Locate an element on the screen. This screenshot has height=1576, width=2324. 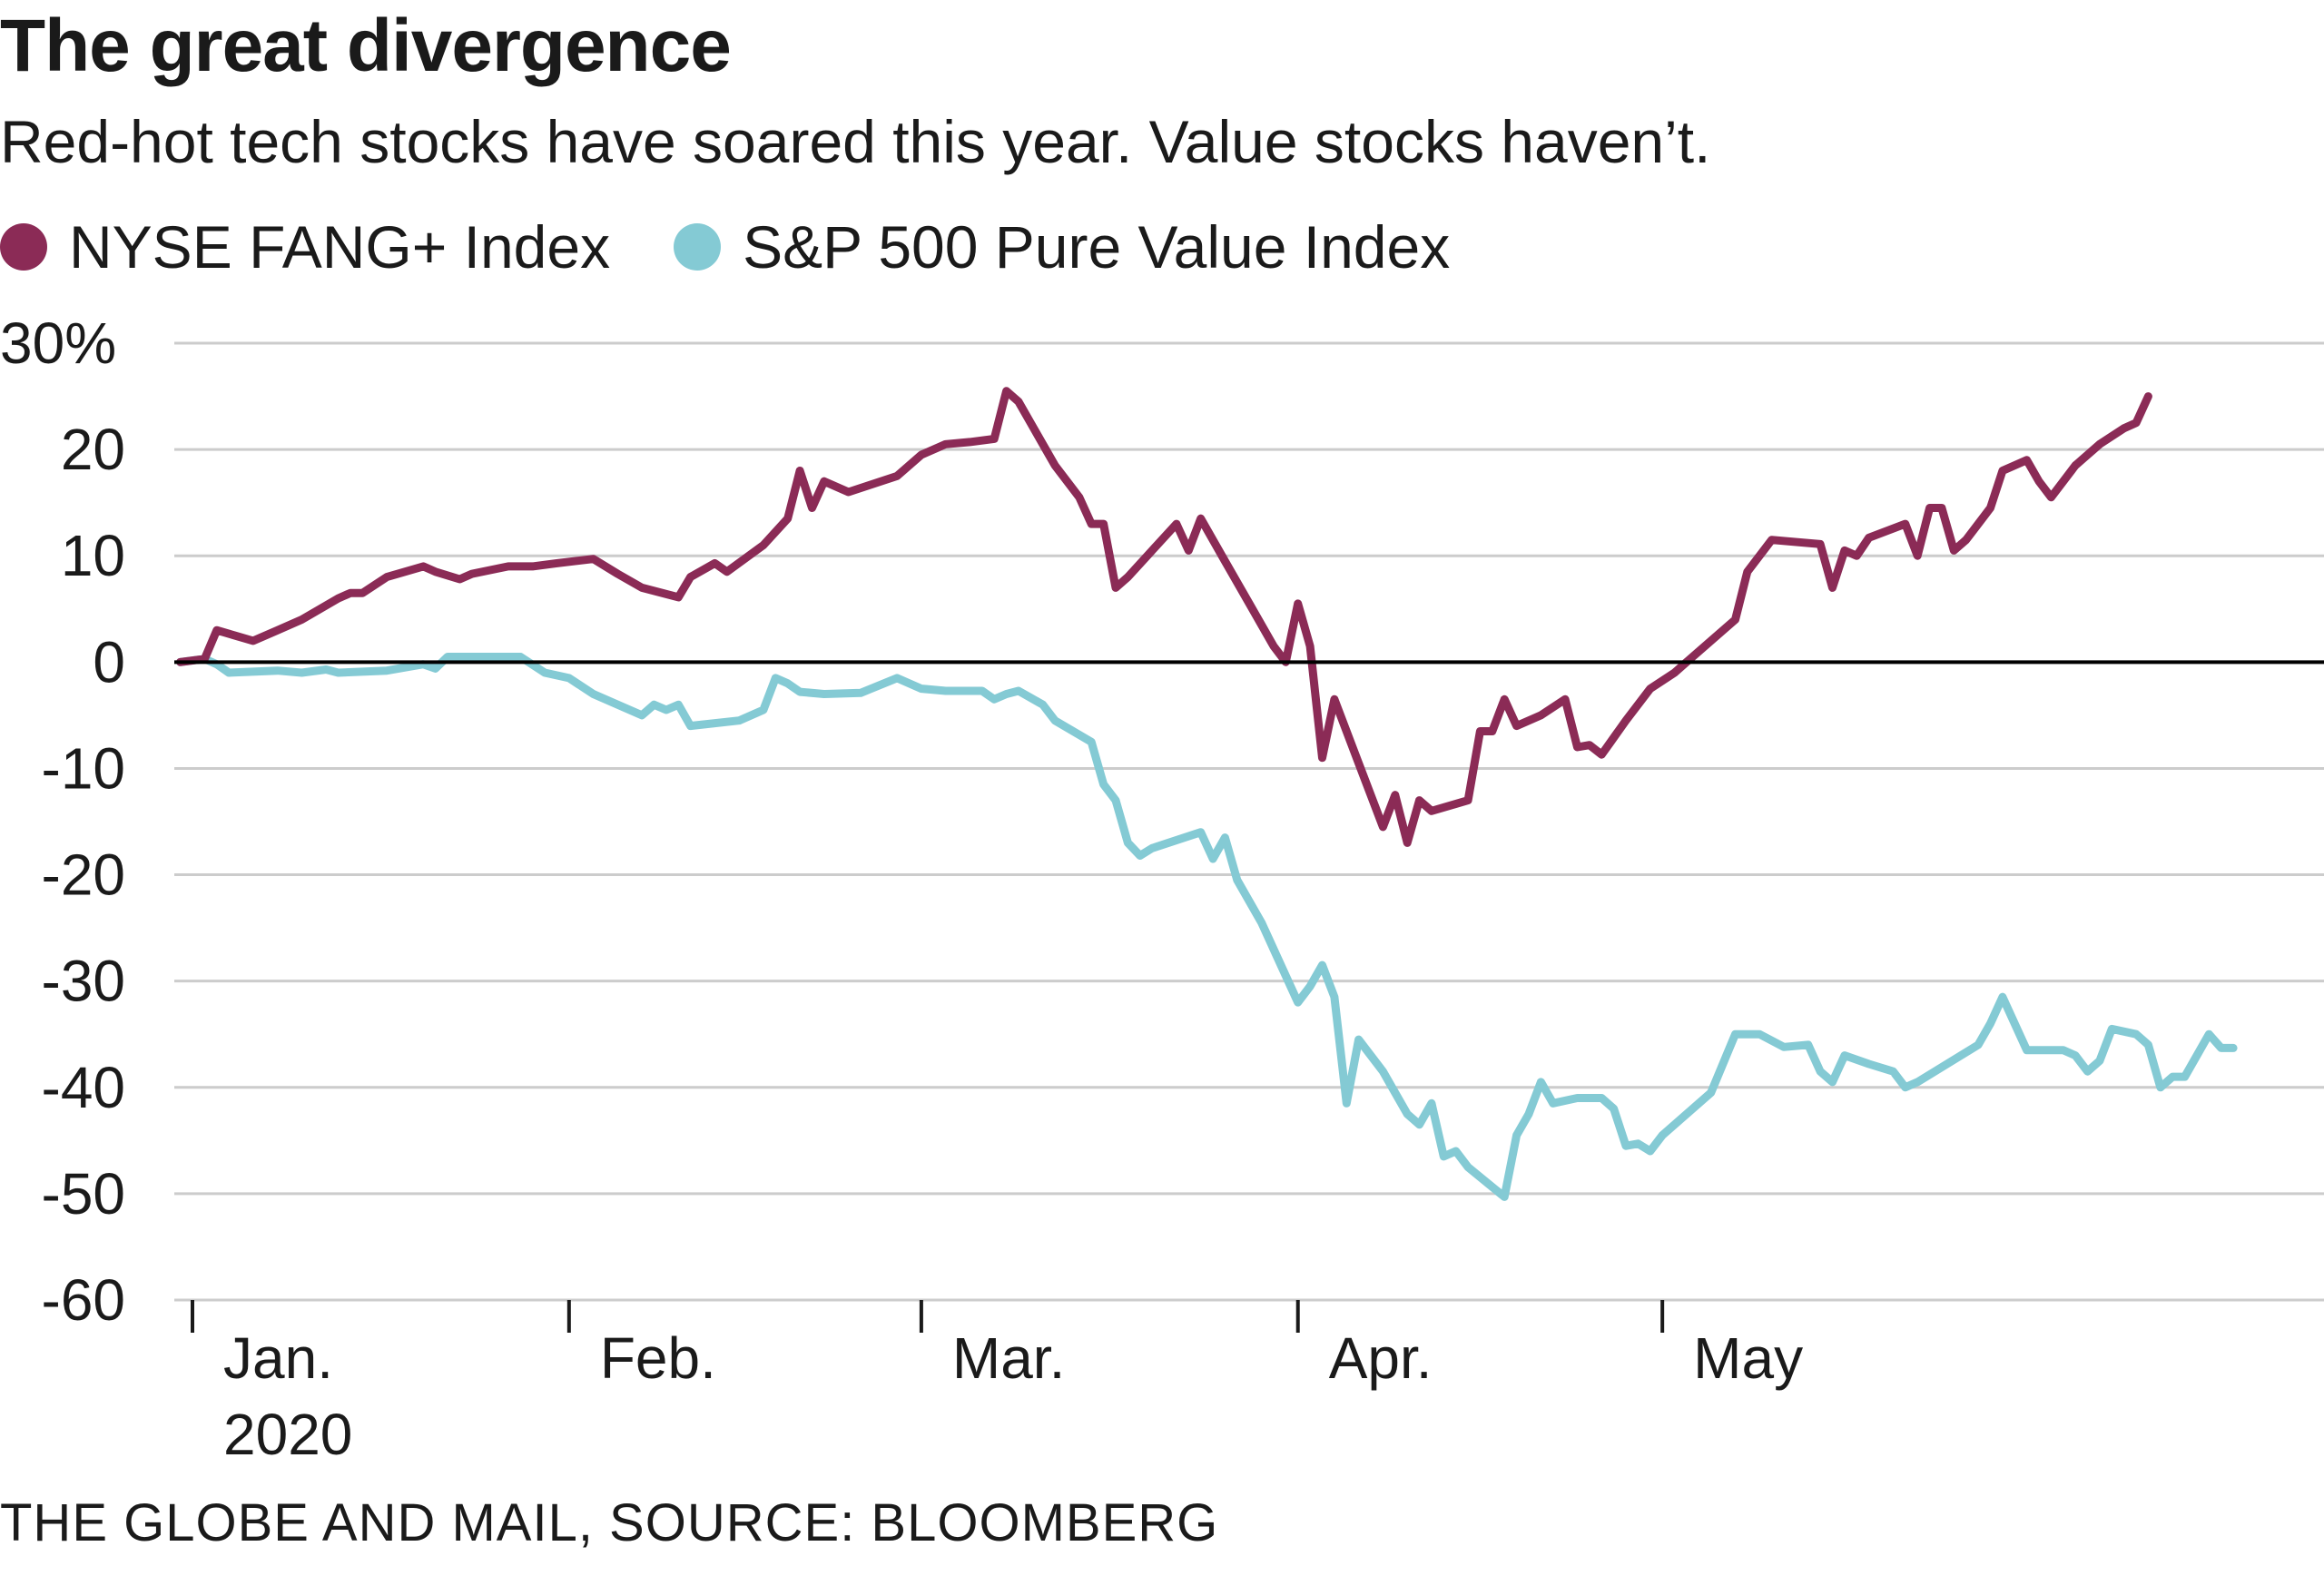
y-tick-label: -40 is located at coordinates (84, 1087).